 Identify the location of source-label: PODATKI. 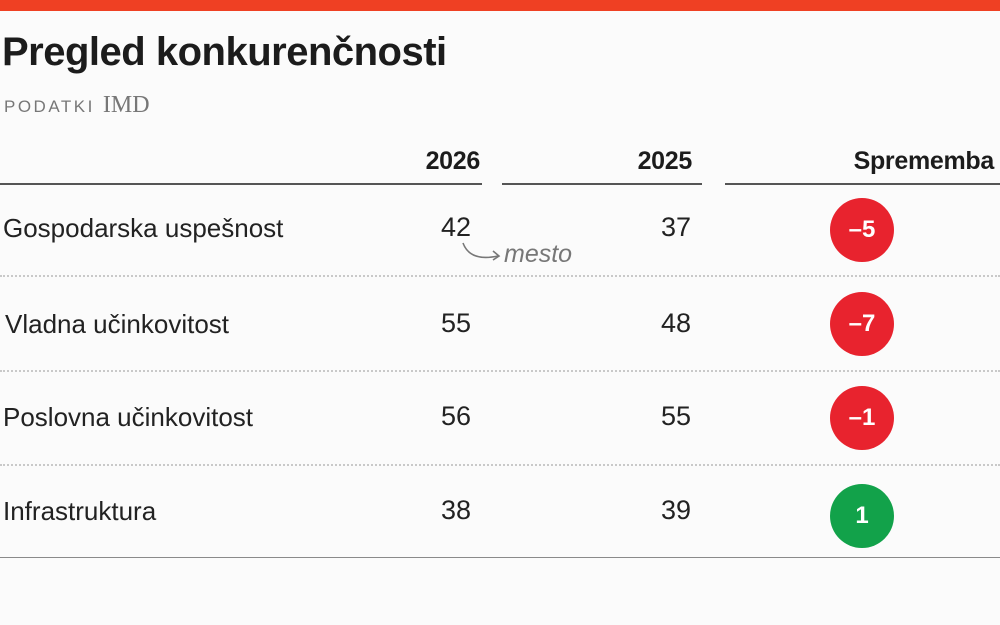
(49, 106).